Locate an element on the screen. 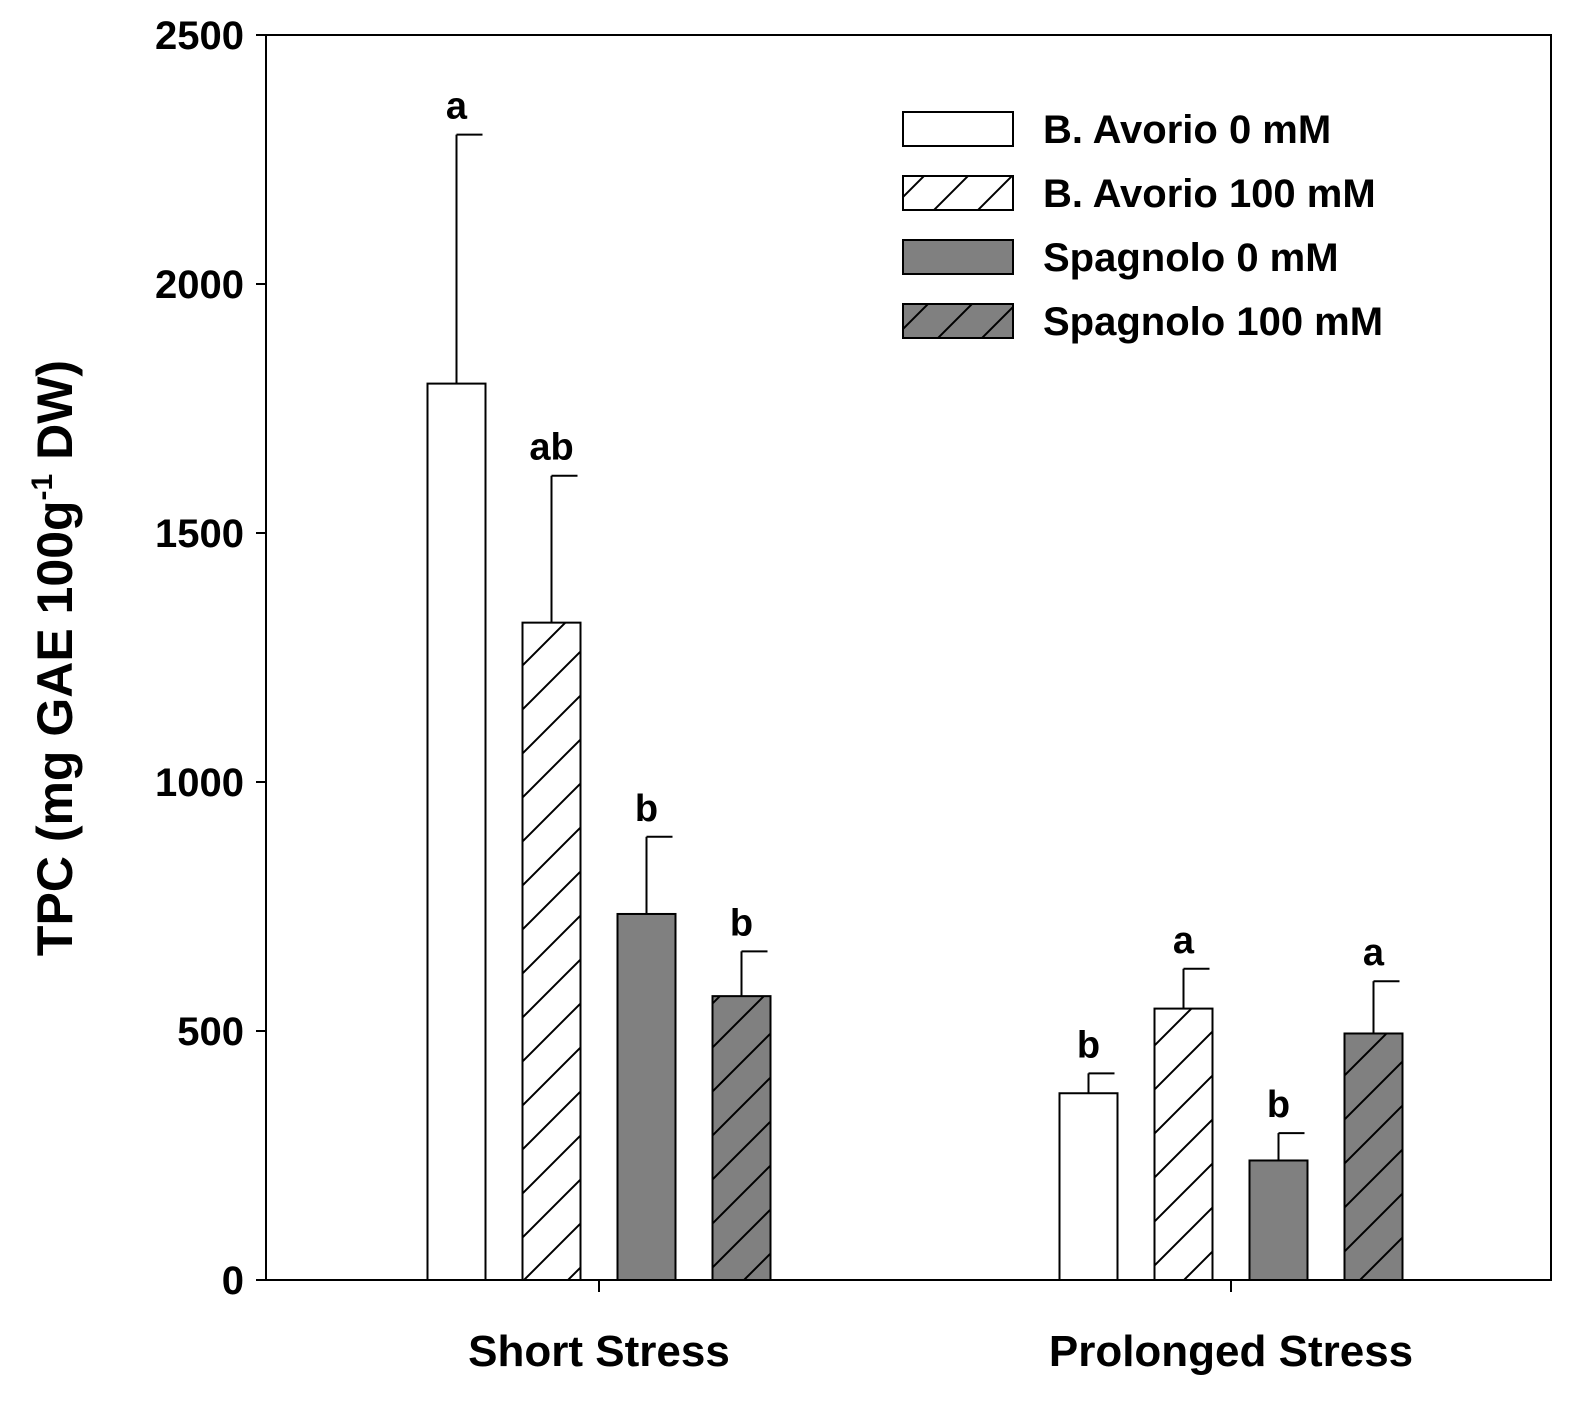  legend-label: B. Avorio 100 mM is located at coordinates (1209, 194).